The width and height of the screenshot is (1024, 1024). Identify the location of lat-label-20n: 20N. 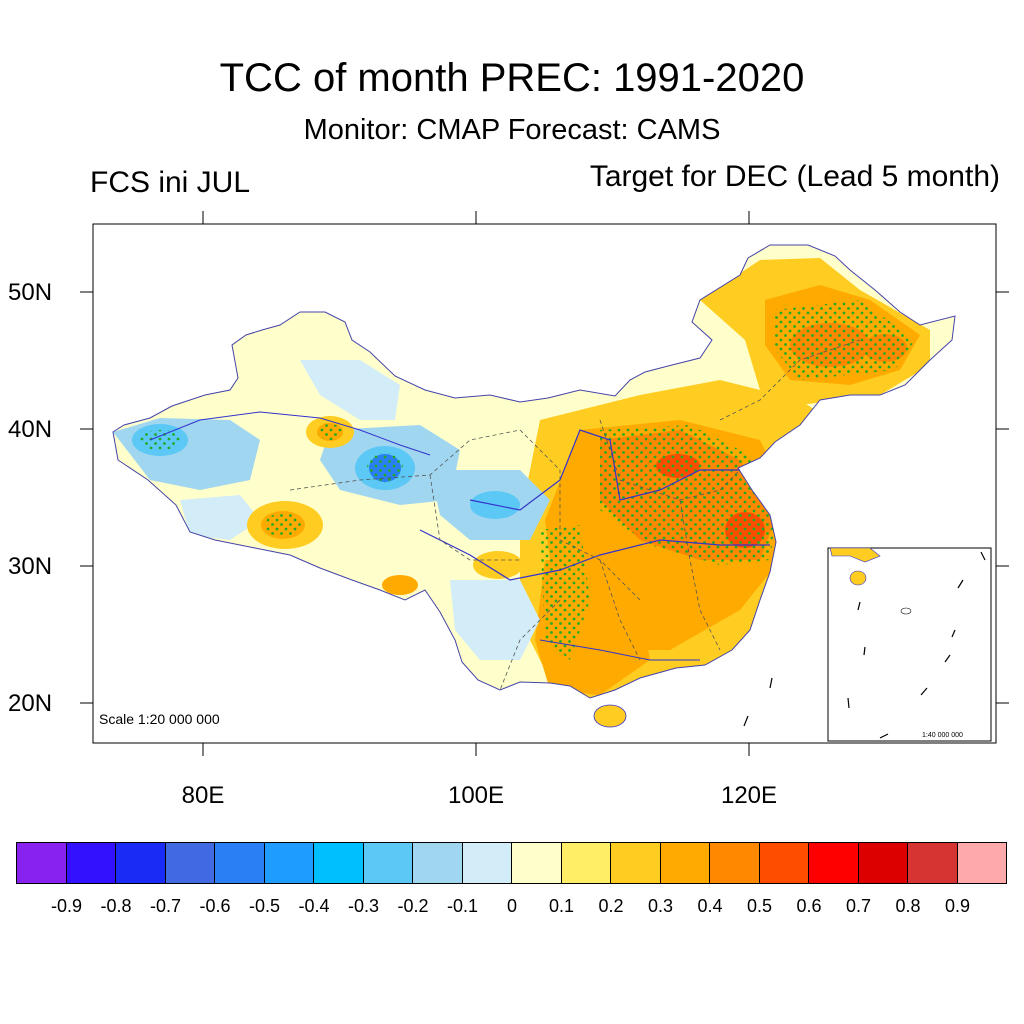
(30, 703).